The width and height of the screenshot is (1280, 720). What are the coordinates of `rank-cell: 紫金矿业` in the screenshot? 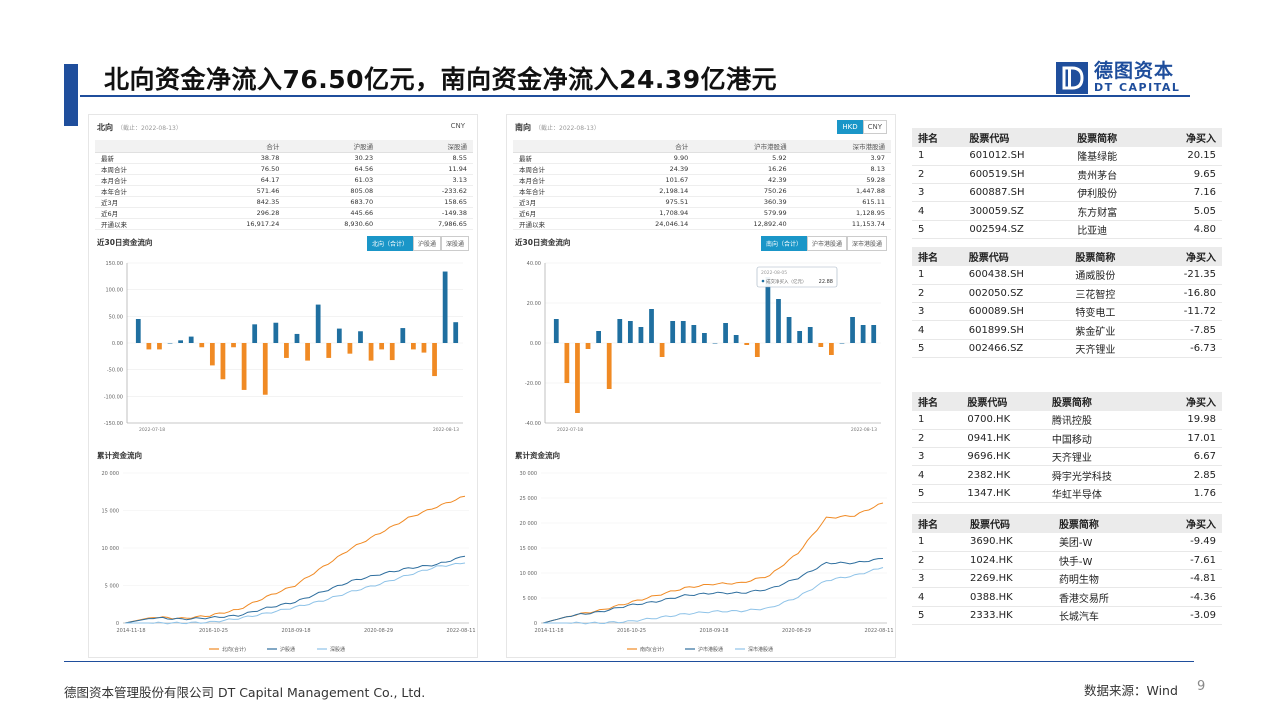 It's located at (1110, 330).